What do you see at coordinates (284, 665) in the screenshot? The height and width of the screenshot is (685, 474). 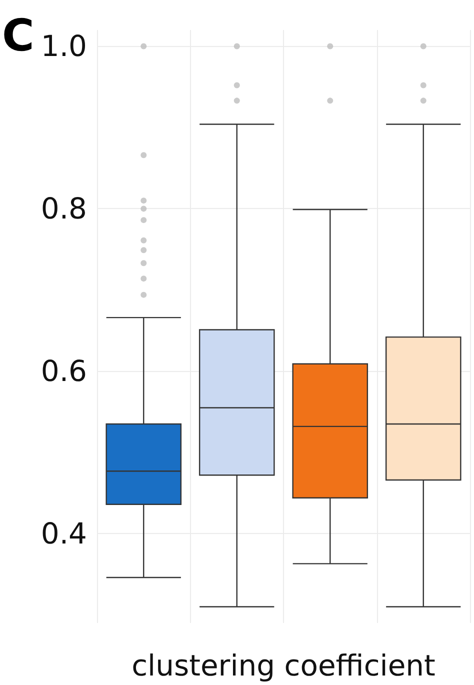 I see `x-axis-title: clustering coefficient` at bounding box center [284, 665].